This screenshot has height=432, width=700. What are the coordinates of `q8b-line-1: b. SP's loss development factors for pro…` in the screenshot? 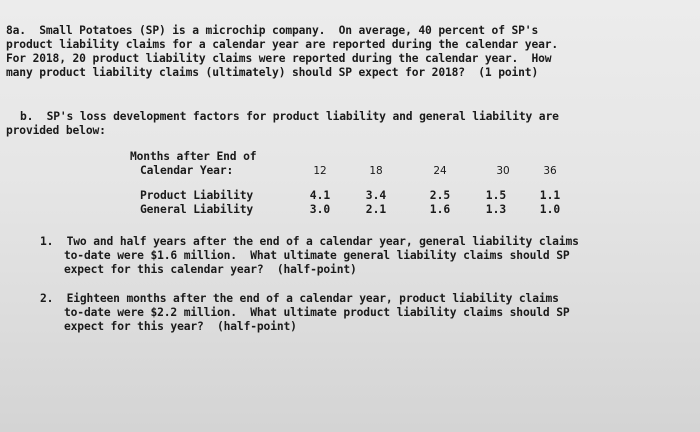 It's located at (289, 116).